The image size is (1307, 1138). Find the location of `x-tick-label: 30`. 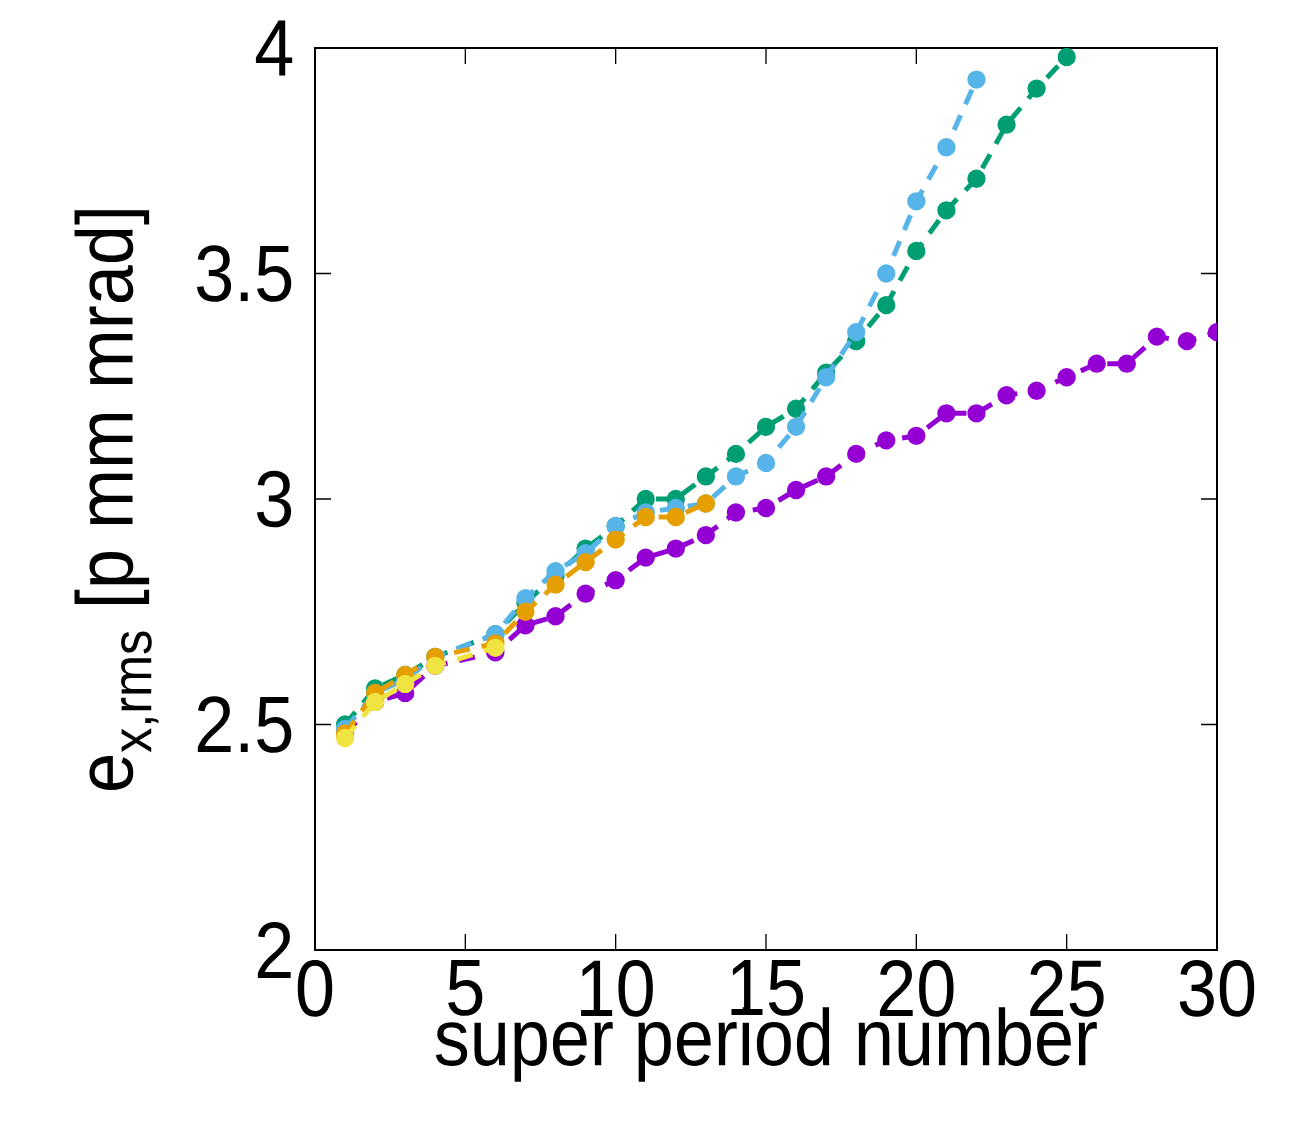

x-tick-label: 30 is located at coordinates (1217, 988).